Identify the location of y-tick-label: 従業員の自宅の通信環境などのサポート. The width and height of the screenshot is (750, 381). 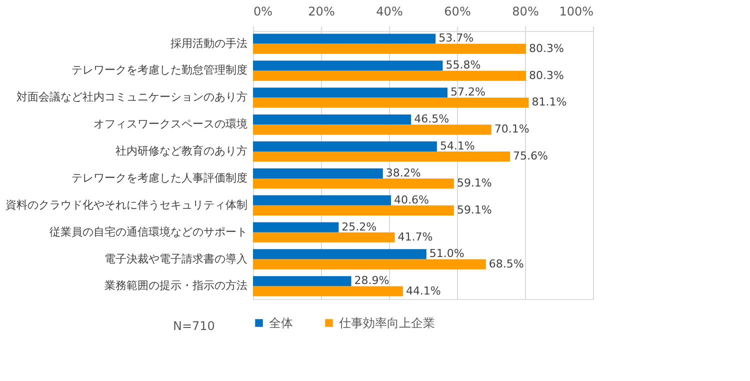
(149, 231).